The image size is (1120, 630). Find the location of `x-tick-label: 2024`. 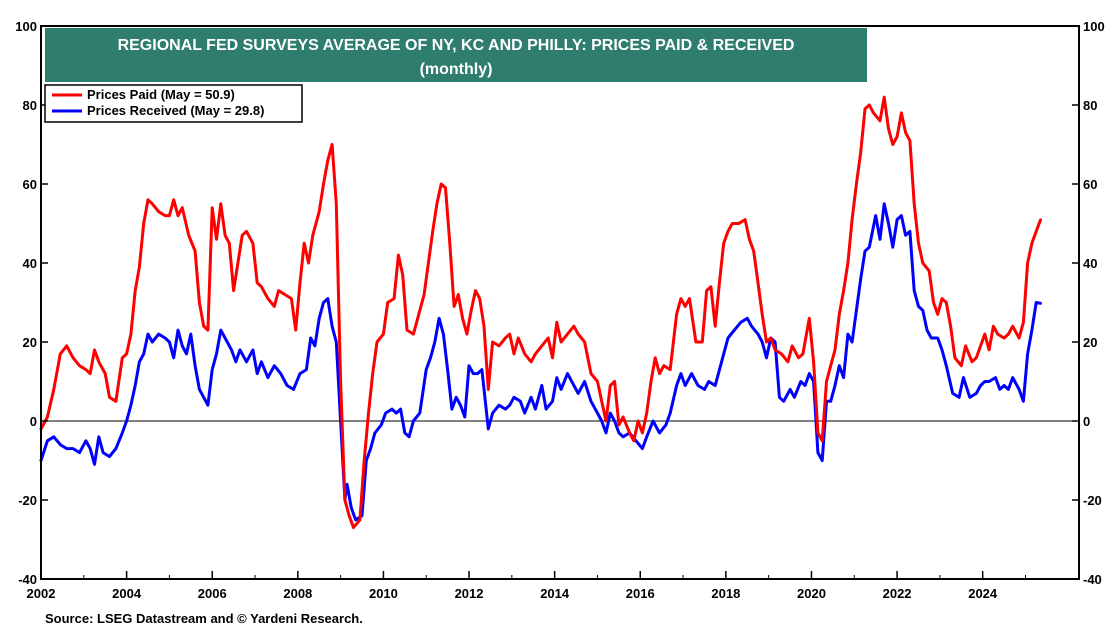

x-tick-label: 2024 is located at coordinates (983, 593).